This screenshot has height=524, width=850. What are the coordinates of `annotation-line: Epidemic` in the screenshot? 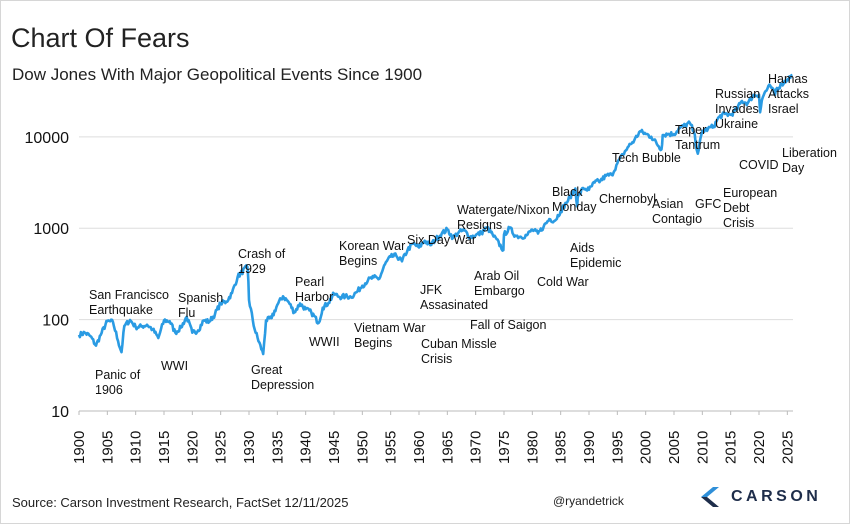 It's located at (595, 263).